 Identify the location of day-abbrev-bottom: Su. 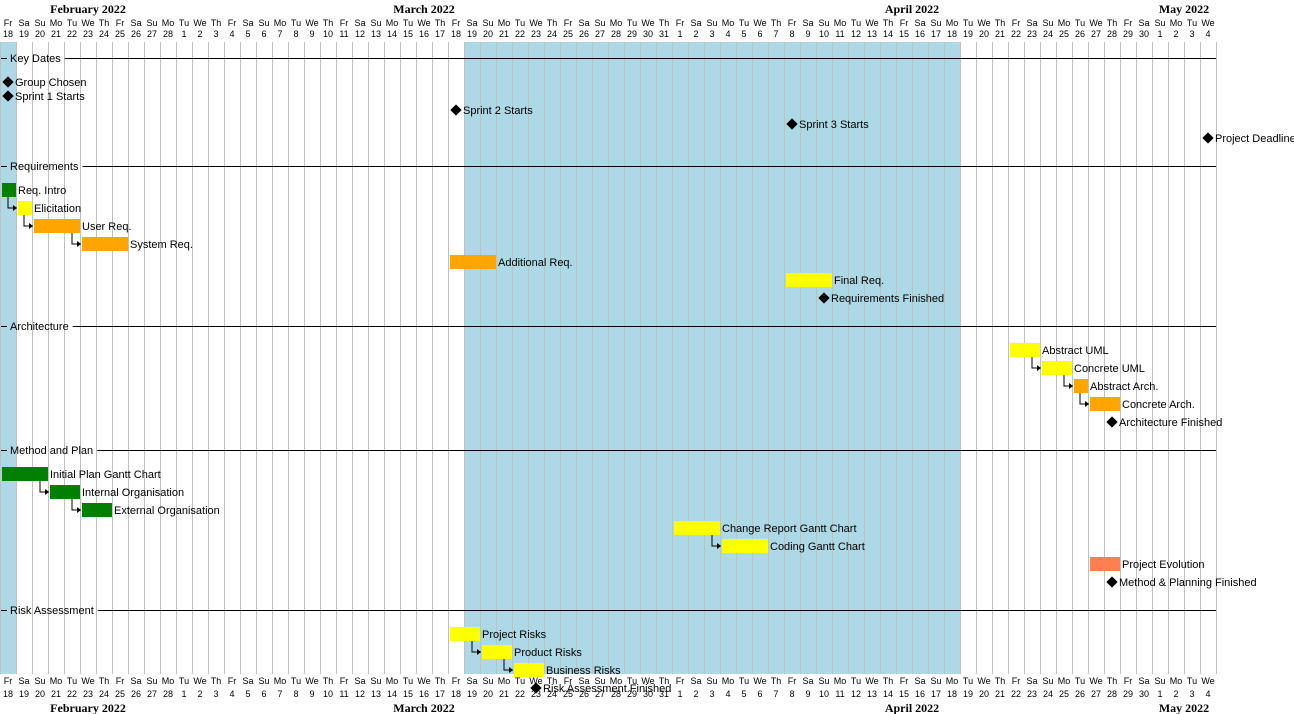
(487, 681).